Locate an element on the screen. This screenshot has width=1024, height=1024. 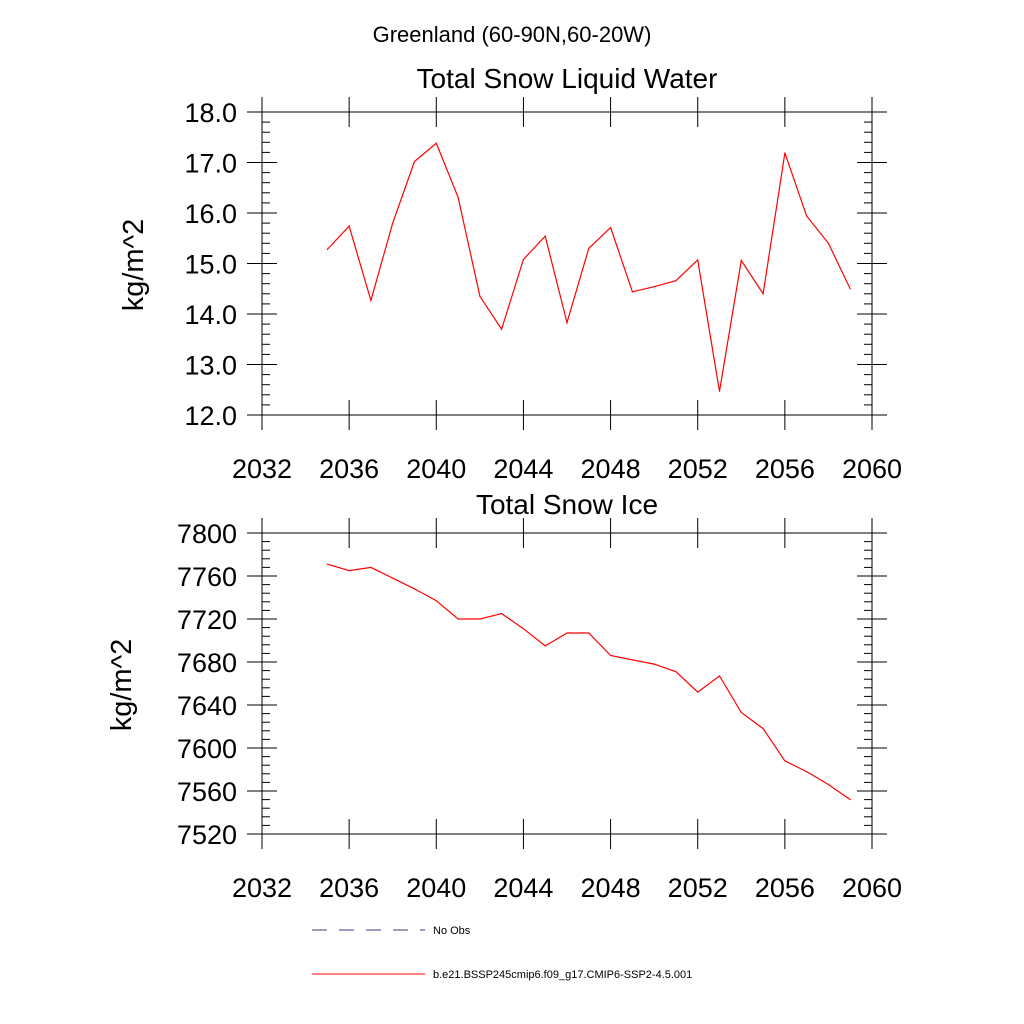
y-tick-label: 7640 is located at coordinates (207, 706).